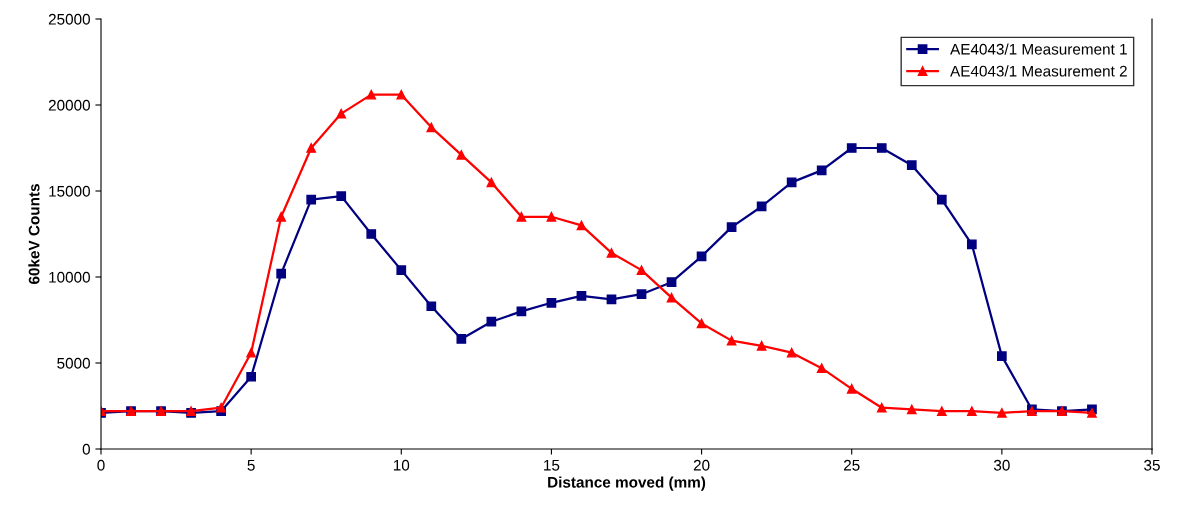 The image size is (1181, 506). Describe the element at coordinates (851, 465) in the screenshot. I see `x-tick-label: 25` at that location.